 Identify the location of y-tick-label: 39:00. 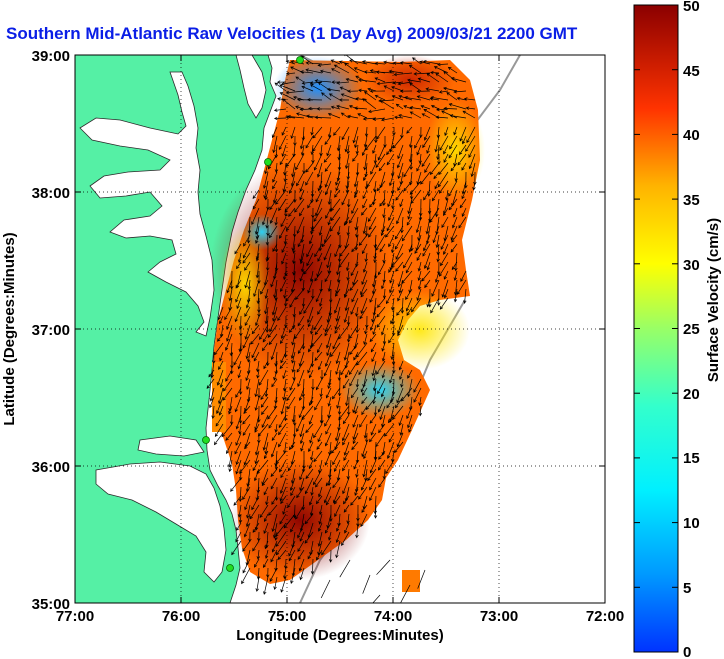
(51, 56).